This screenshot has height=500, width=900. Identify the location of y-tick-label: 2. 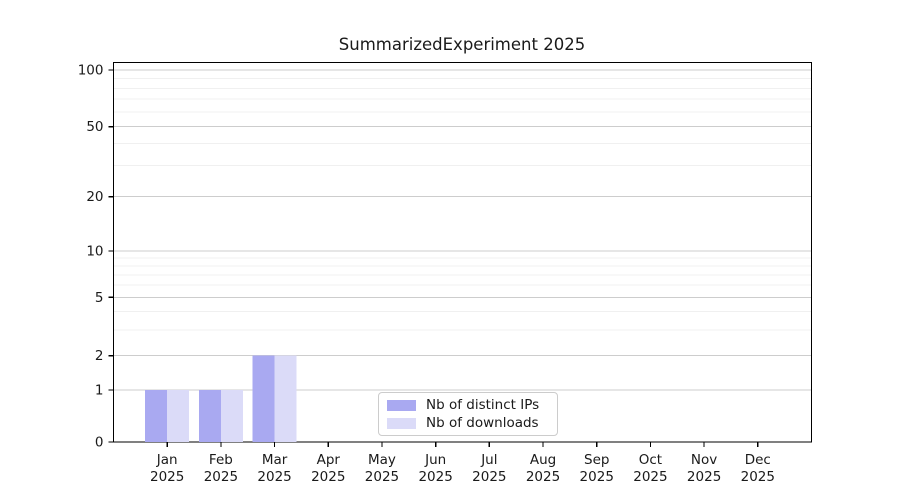
(99, 356).